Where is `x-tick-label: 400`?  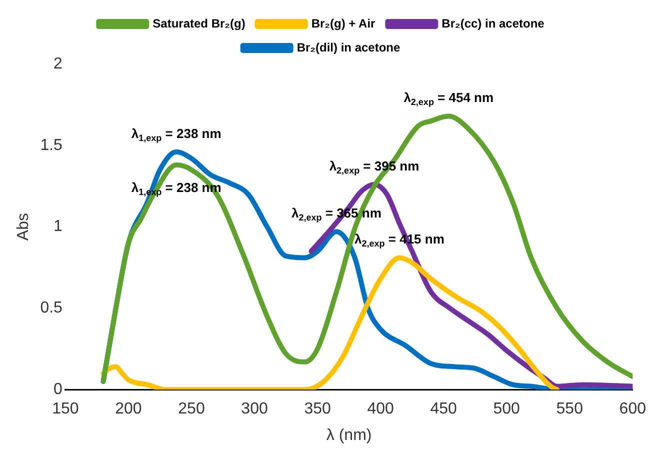
x-tick-label: 400 is located at coordinates (380, 409).